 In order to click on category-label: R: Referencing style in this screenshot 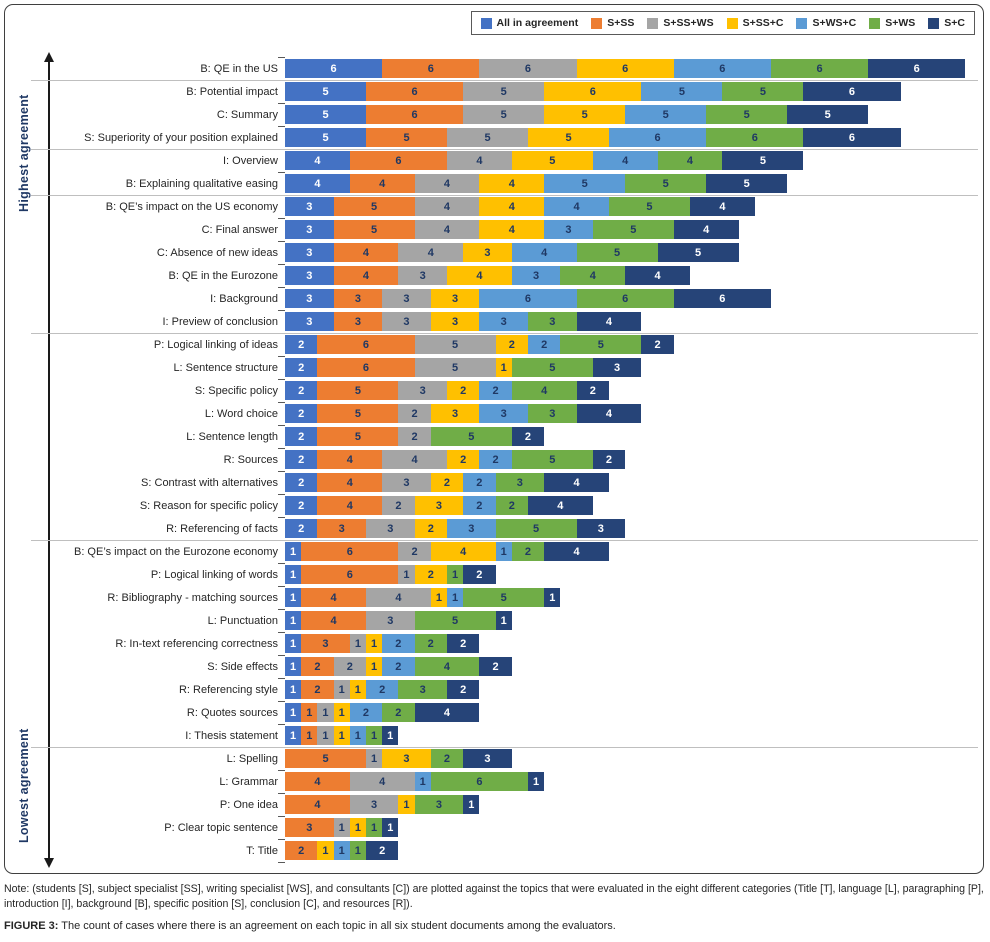, I will do `click(228, 689)`.